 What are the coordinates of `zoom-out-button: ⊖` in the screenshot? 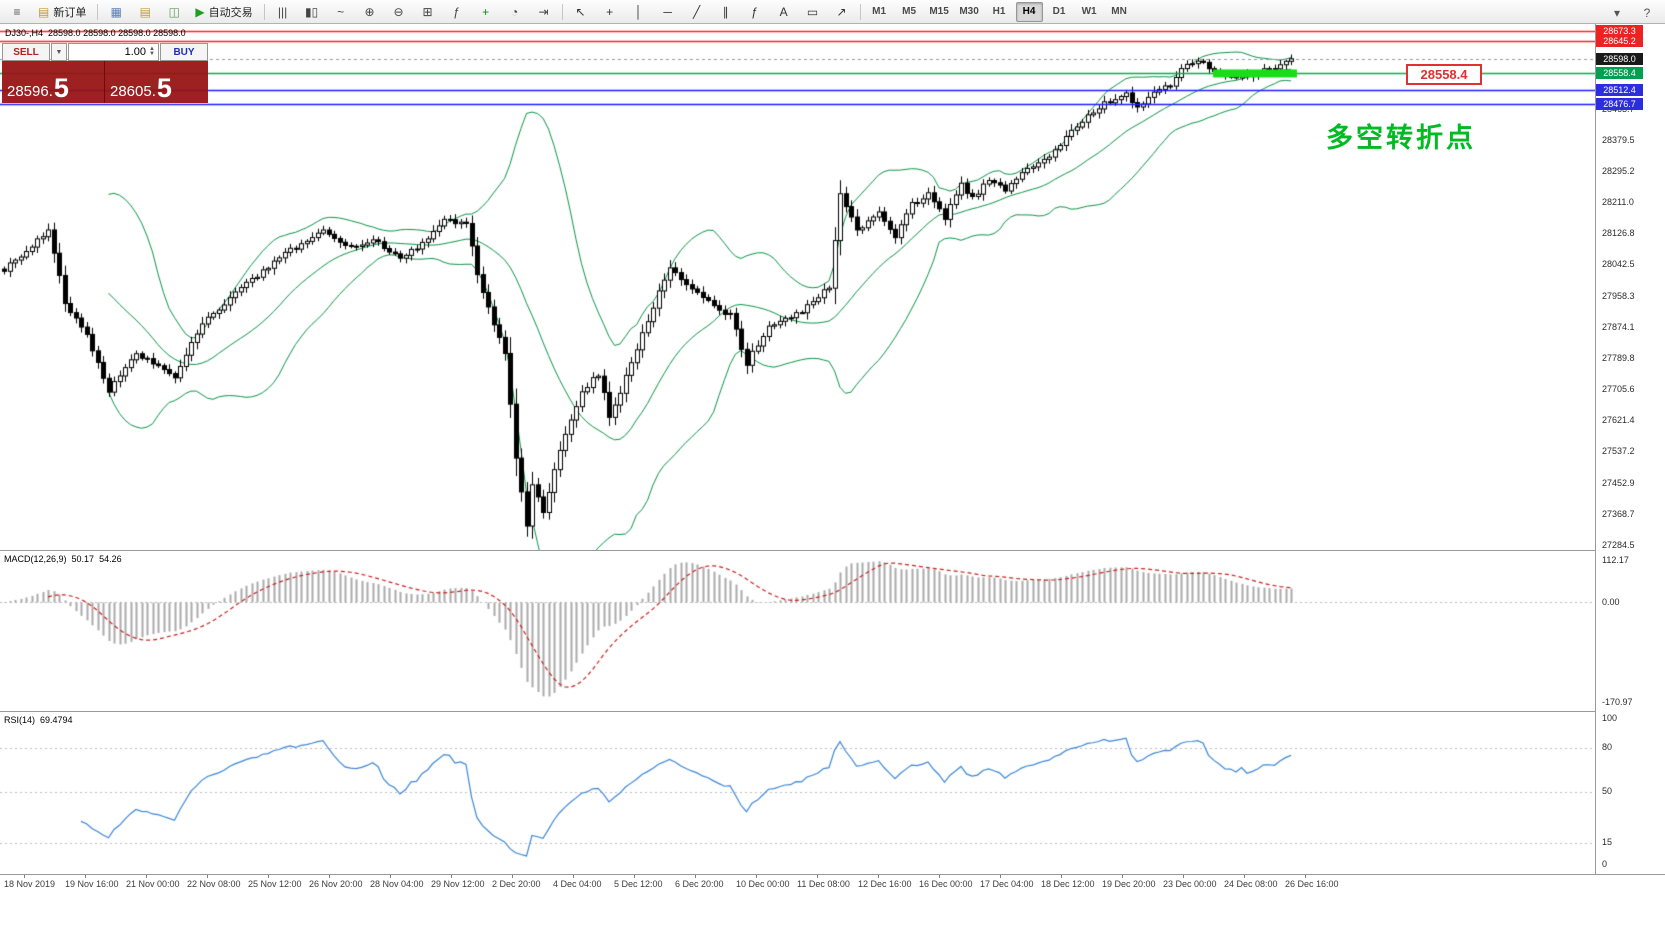 It's located at (399, 12).